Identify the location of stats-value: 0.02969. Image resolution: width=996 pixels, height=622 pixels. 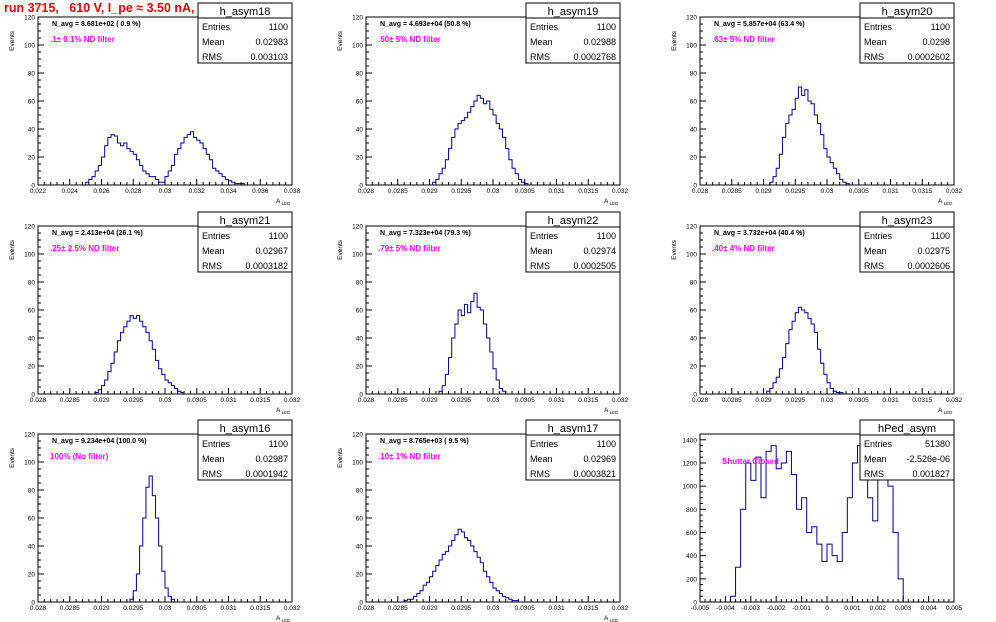
(599, 459).